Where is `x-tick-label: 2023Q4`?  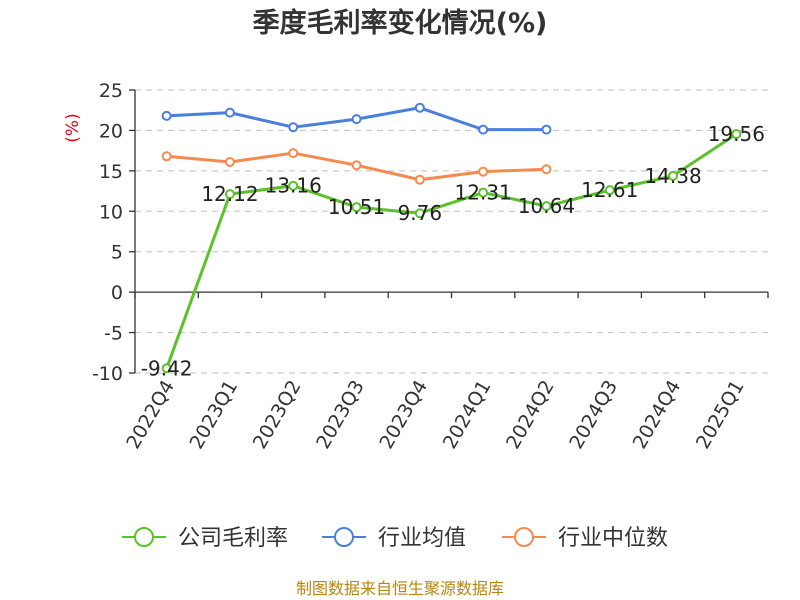
x-tick-label: 2023Q4 is located at coordinates (403, 415).